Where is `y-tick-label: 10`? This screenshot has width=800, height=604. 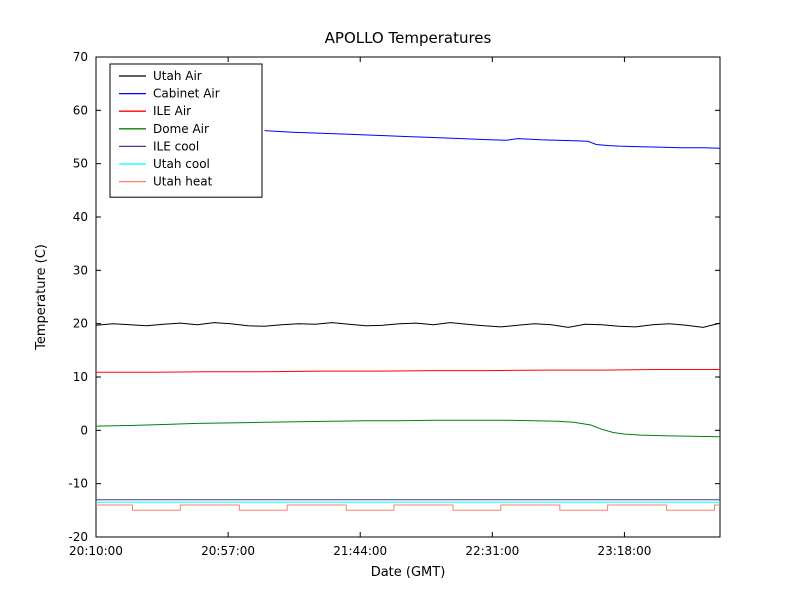
y-tick-label: 10 is located at coordinates (80, 377).